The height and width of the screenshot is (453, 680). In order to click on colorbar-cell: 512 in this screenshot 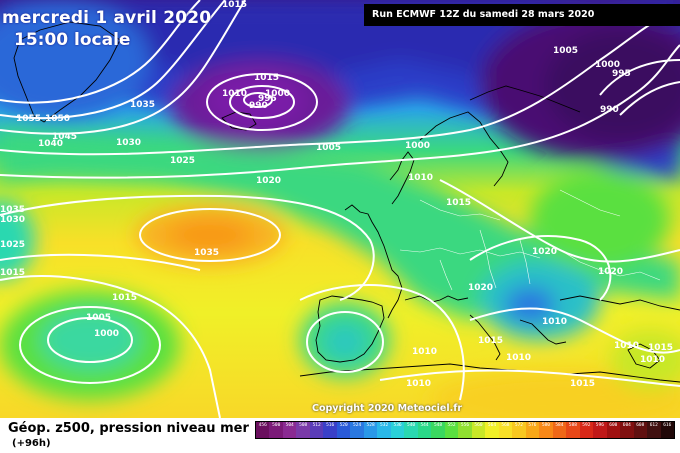, I will do `click(316, 430)`.